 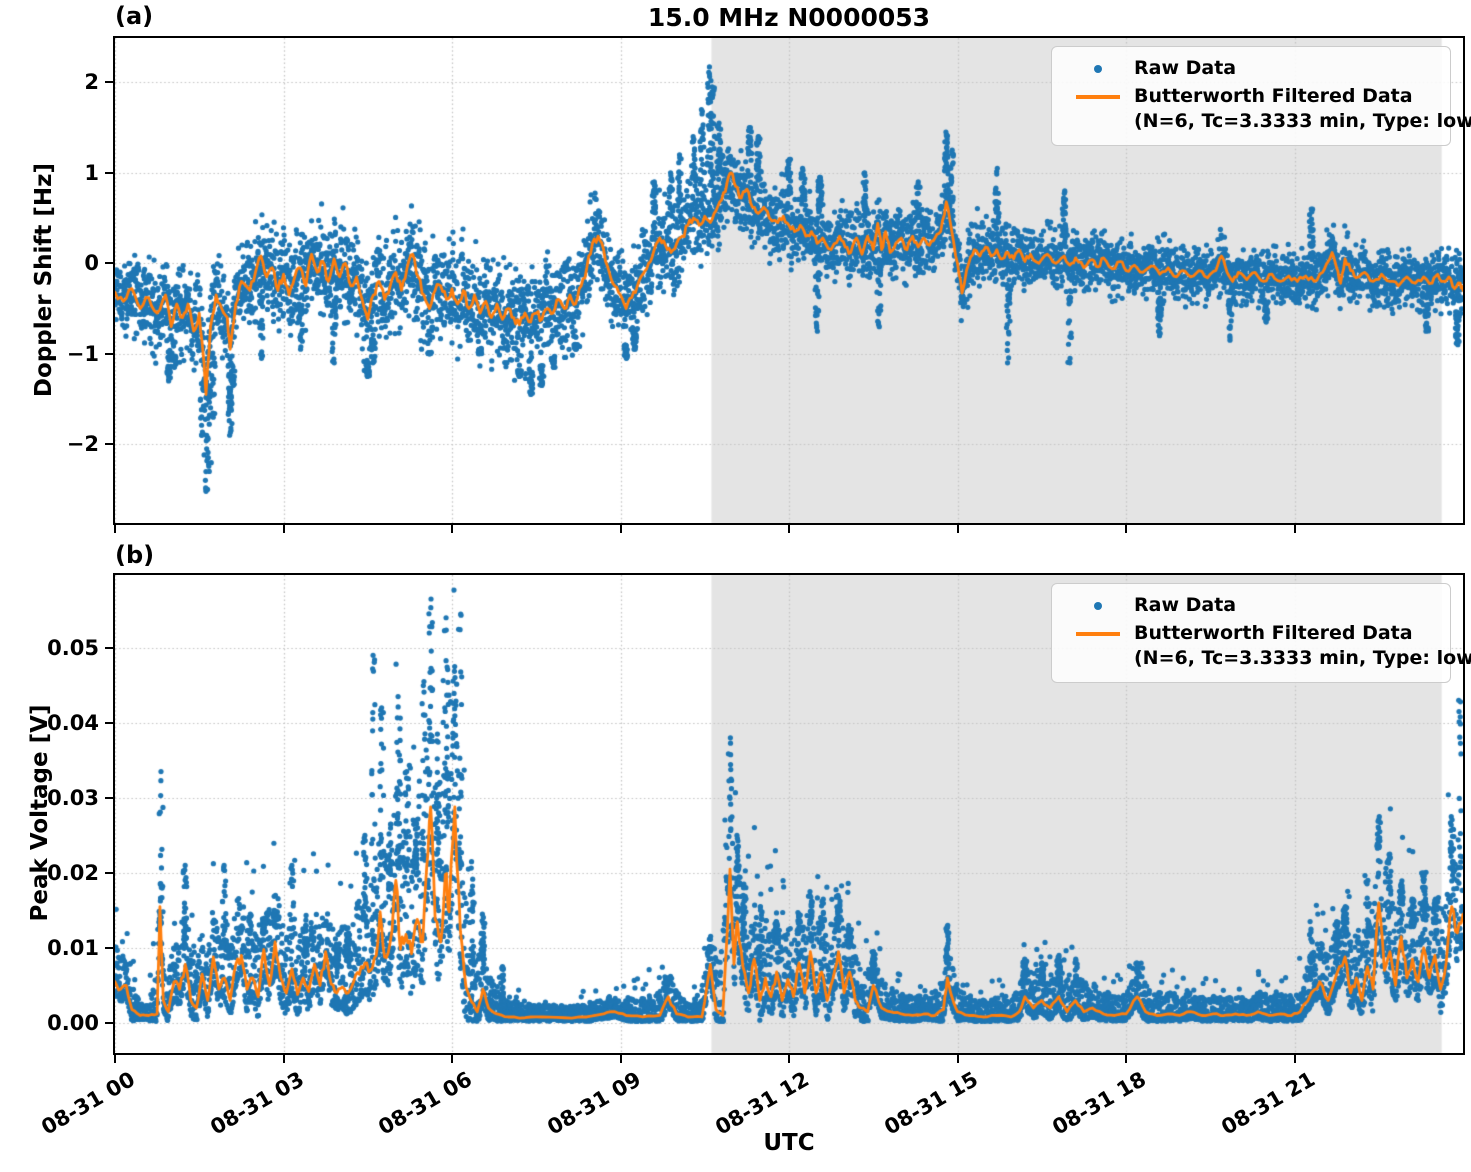 What do you see at coordinates (82, 444) in the screenshot?
I see `y-tick-label: −2` at bounding box center [82, 444].